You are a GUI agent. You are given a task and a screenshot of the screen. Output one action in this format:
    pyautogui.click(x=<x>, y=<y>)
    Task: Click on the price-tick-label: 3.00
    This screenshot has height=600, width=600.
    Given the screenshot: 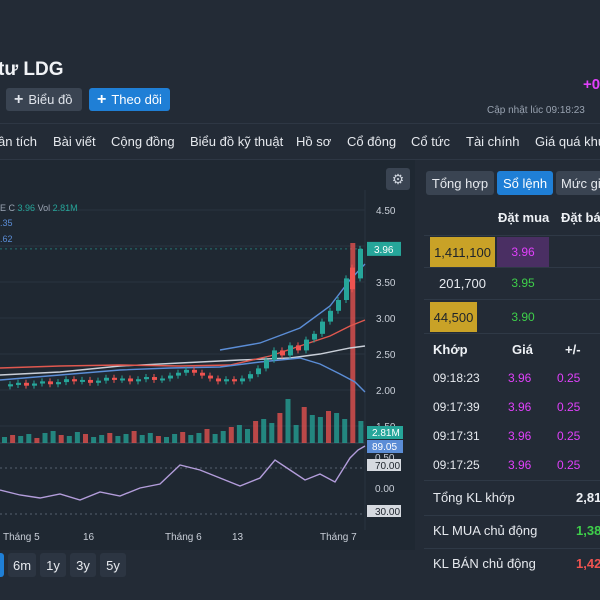 What is the action you would take?
    pyautogui.click(x=386, y=319)
    